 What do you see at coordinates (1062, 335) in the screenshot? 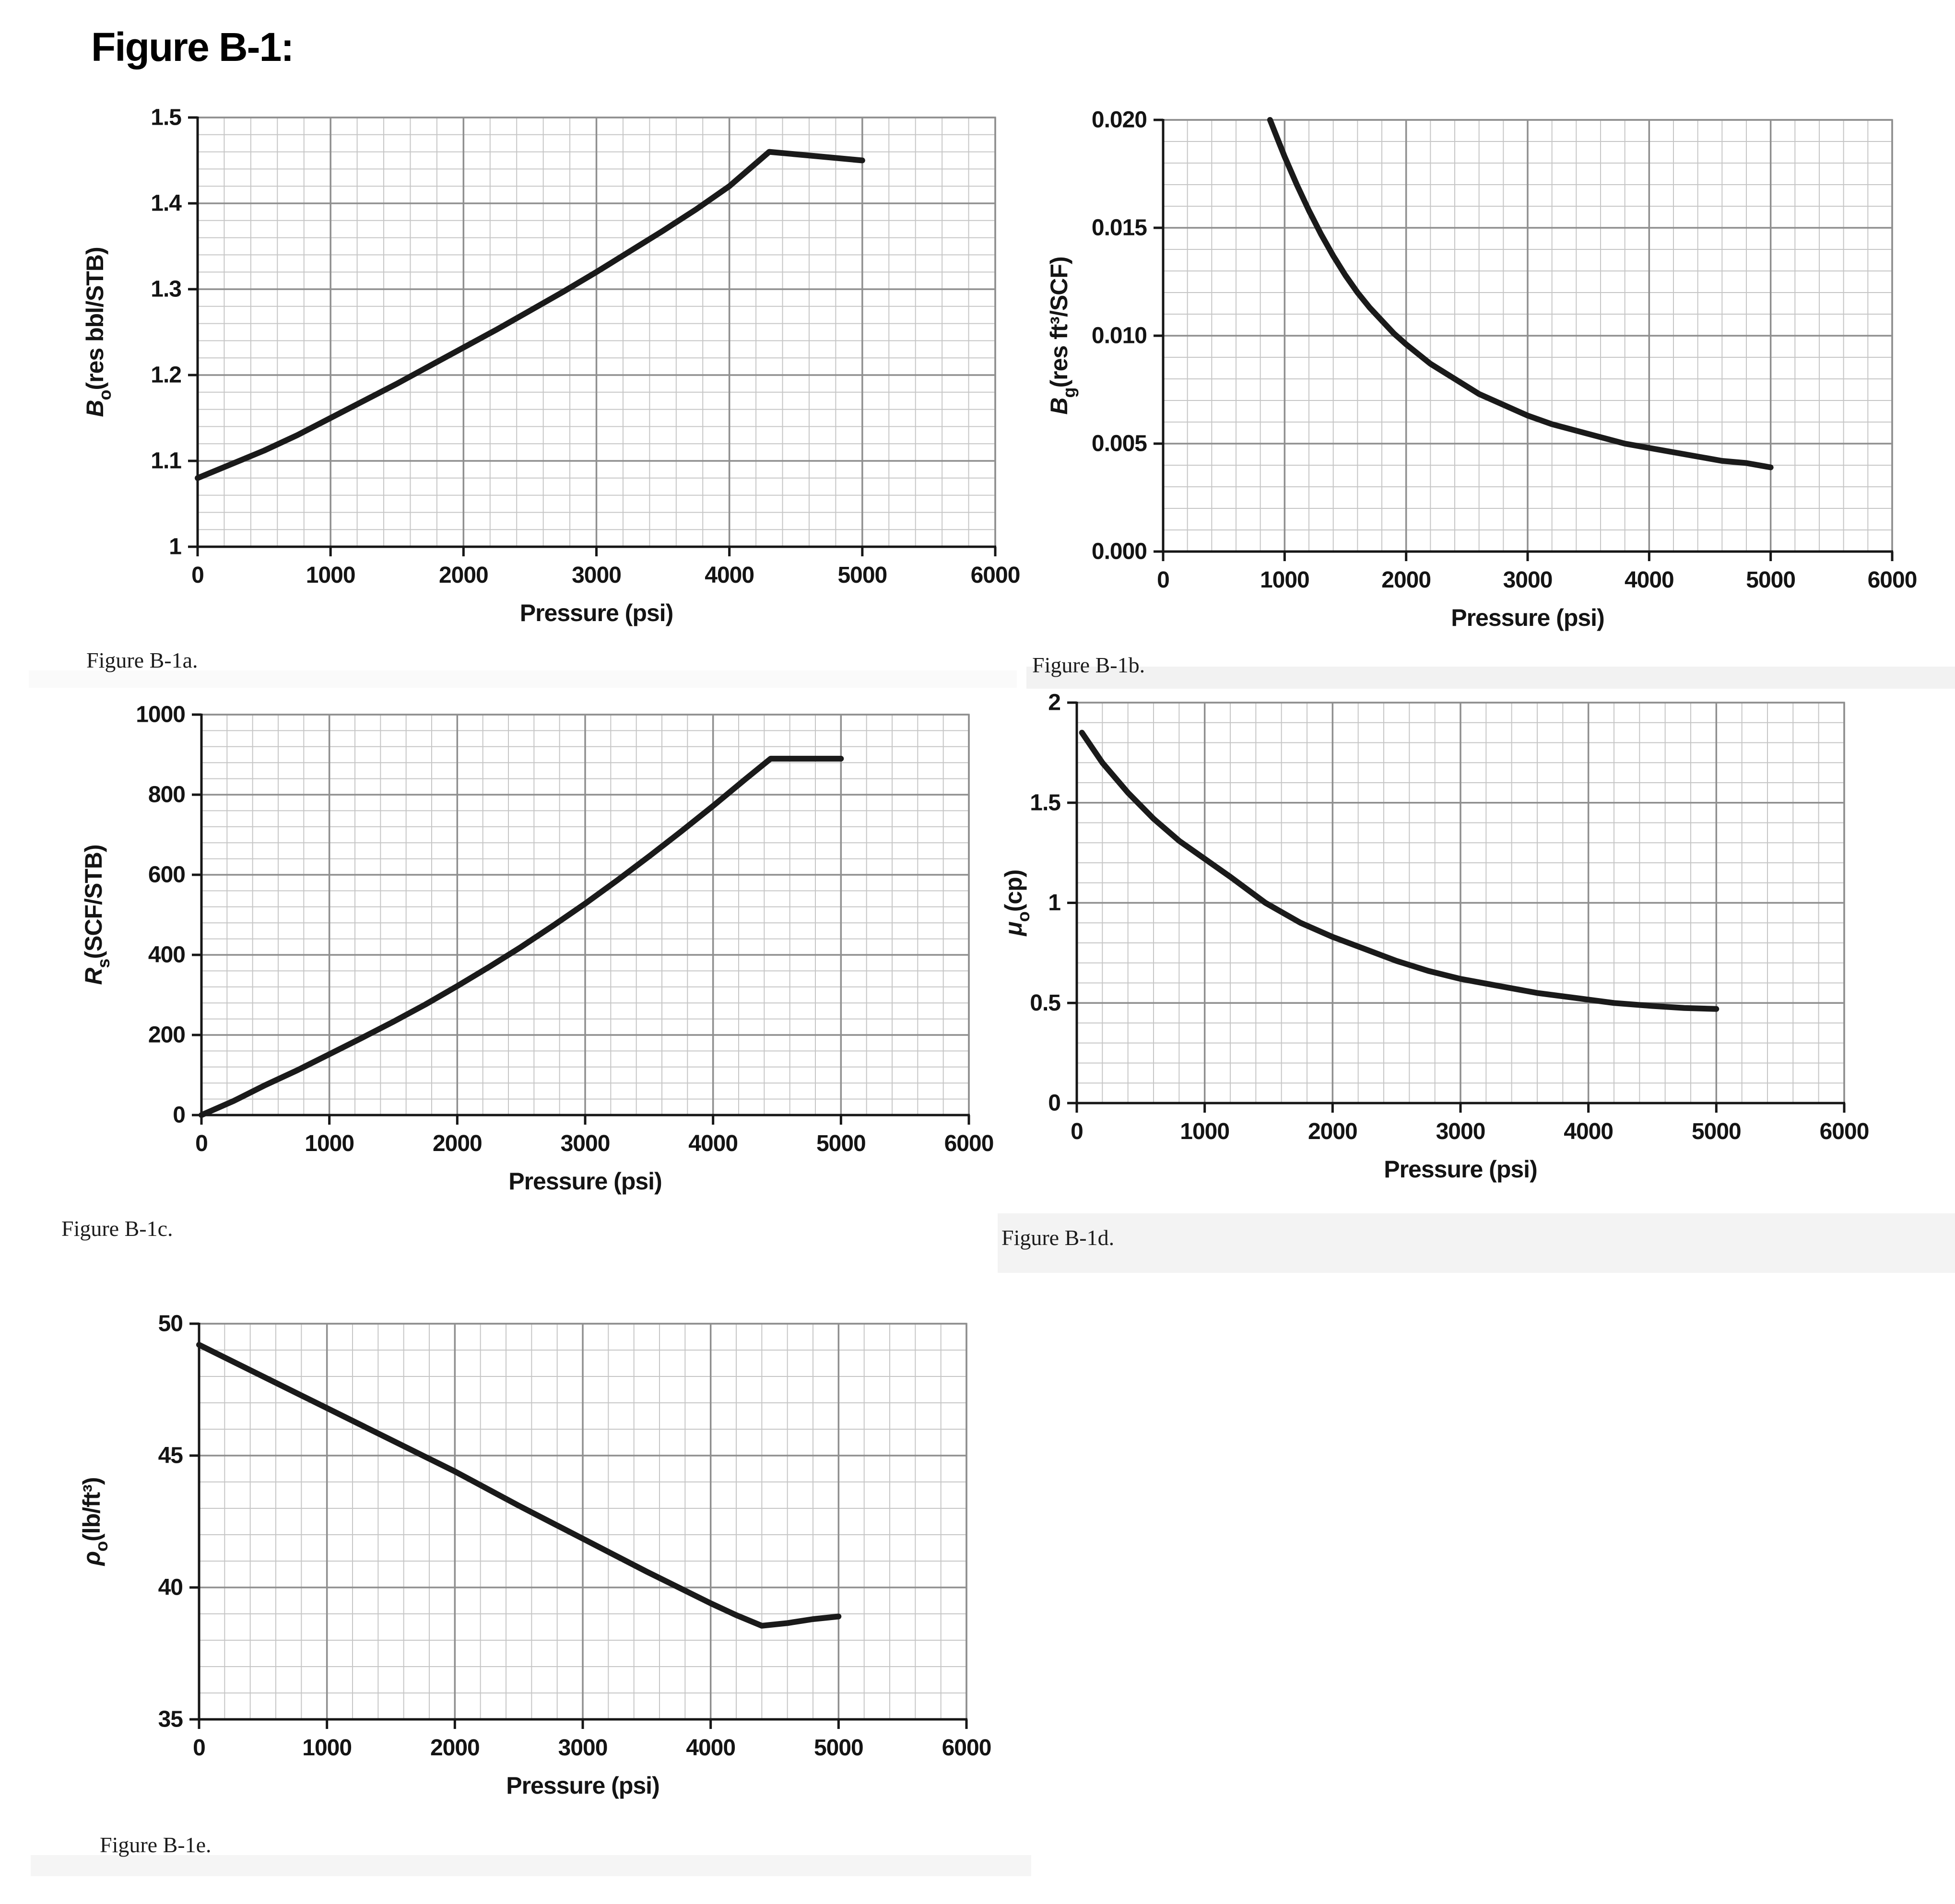
I see `svg-text: Bg(res ft³/SCF)` at bounding box center [1062, 335].